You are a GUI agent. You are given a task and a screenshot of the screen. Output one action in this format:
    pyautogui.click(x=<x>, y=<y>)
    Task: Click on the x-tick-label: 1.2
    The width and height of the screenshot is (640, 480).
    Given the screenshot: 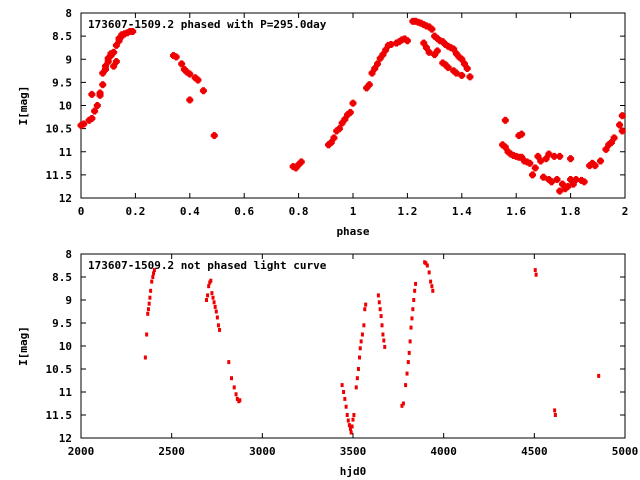 What is the action you would take?
    pyautogui.click(x=407, y=211)
    